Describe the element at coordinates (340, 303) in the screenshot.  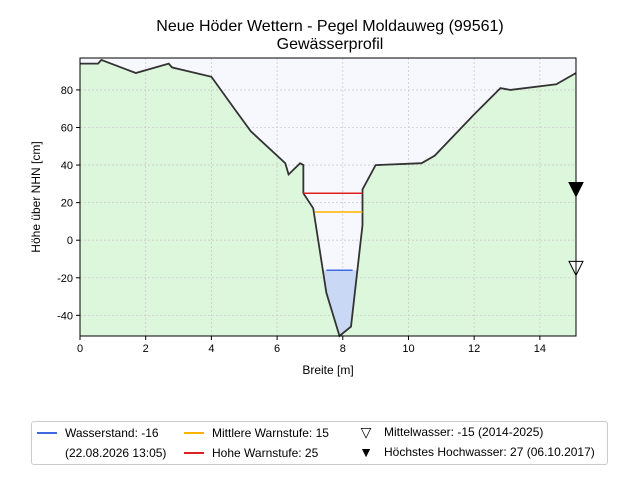
I see `water-fill` at that location.